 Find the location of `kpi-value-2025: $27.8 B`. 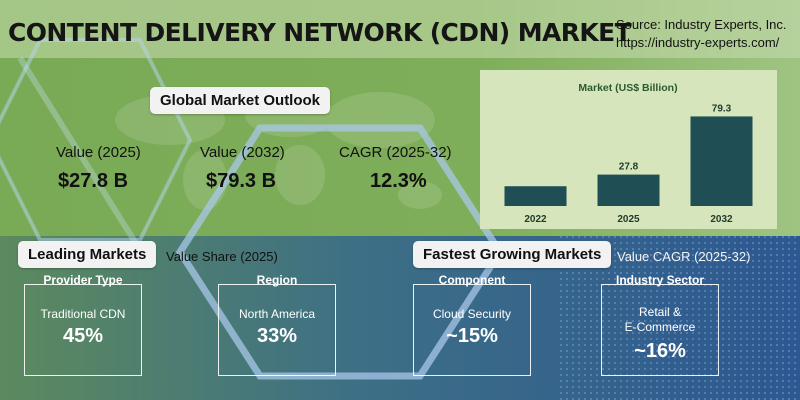

kpi-value-2025: $27.8 B is located at coordinates (93, 181).